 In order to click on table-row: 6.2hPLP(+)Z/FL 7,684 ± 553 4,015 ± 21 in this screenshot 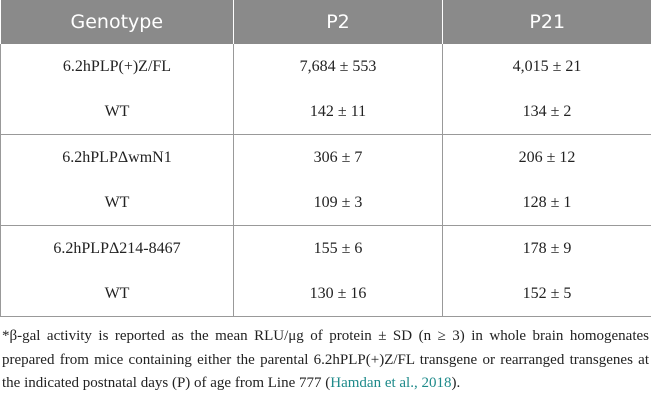, I will do `click(325, 66)`.